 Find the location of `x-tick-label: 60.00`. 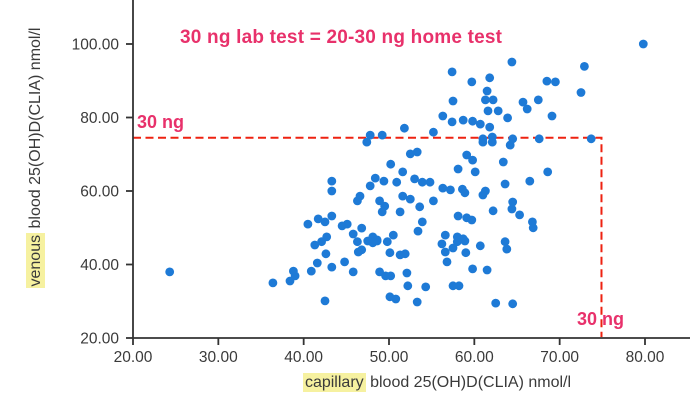

x-tick-label: 60.00 is located at coordinates (474, 357).